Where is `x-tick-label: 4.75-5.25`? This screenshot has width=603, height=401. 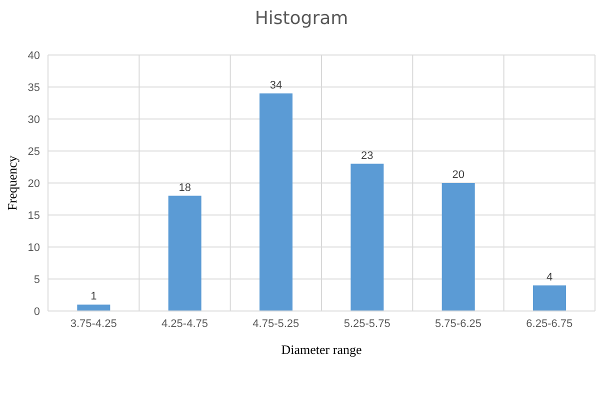
x-tick-label: 4.75-5.25 is located at coordinates (276, 324).